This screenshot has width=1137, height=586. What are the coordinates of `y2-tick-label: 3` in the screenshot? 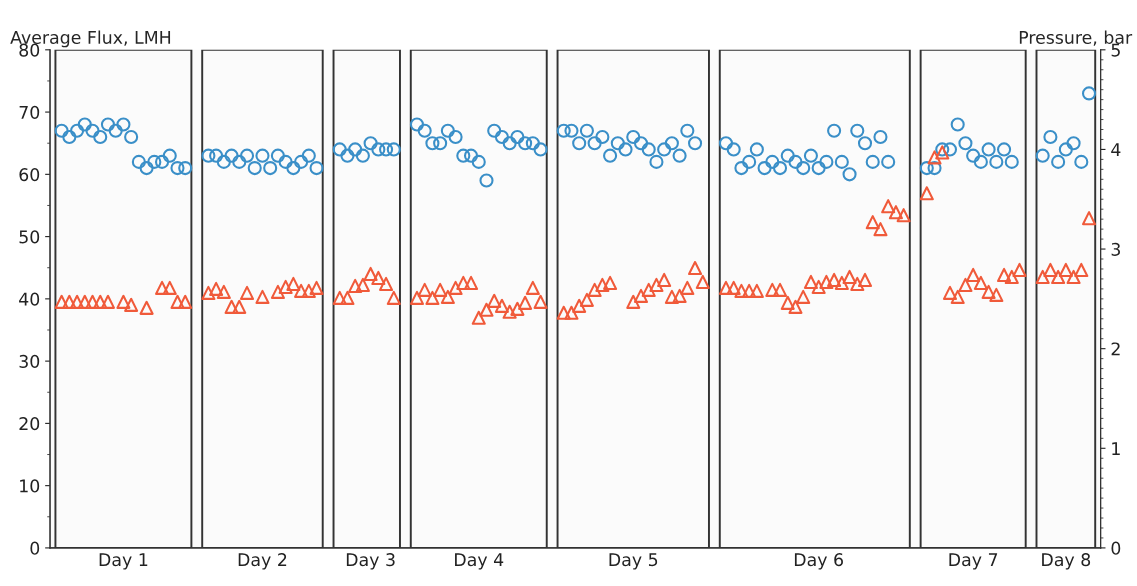 It's located at (1115, 249).